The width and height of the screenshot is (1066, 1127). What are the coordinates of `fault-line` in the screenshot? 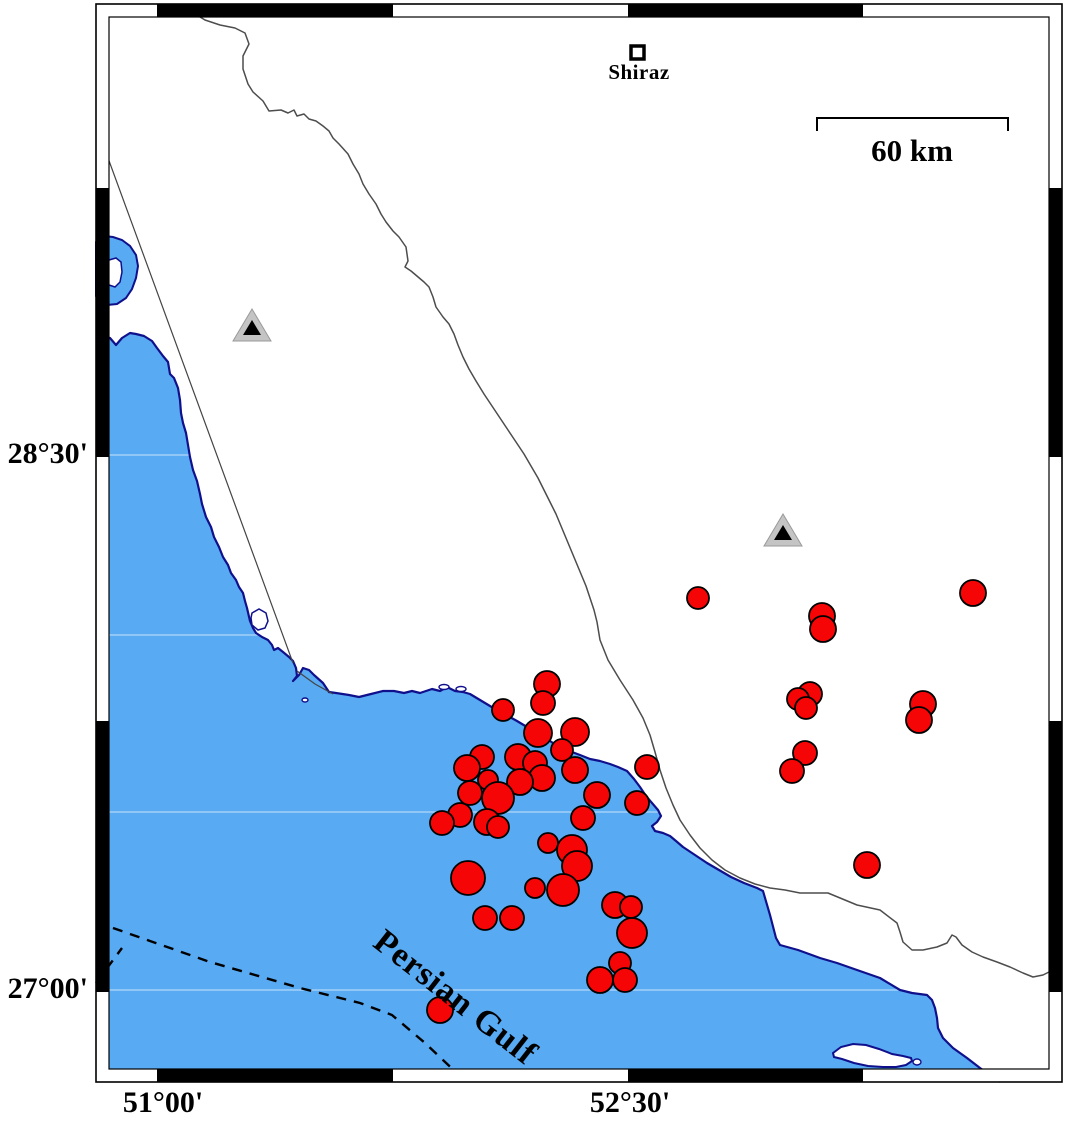 It's located at (200, 410).